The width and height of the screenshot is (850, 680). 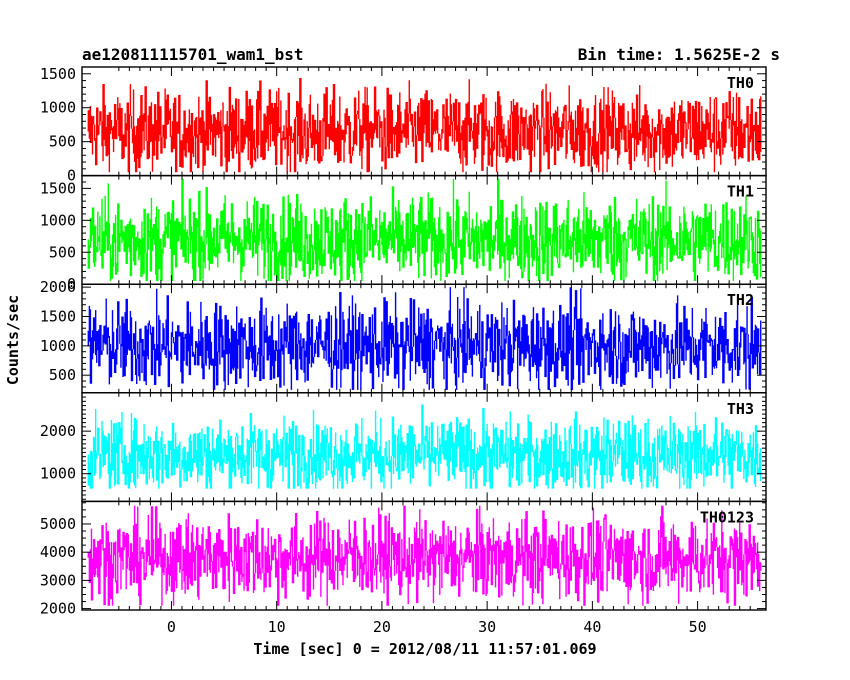 What do you see at coordinates (424, 229) in the screenshot?
I see `series-line-th1` at bounding box center [424, 229].